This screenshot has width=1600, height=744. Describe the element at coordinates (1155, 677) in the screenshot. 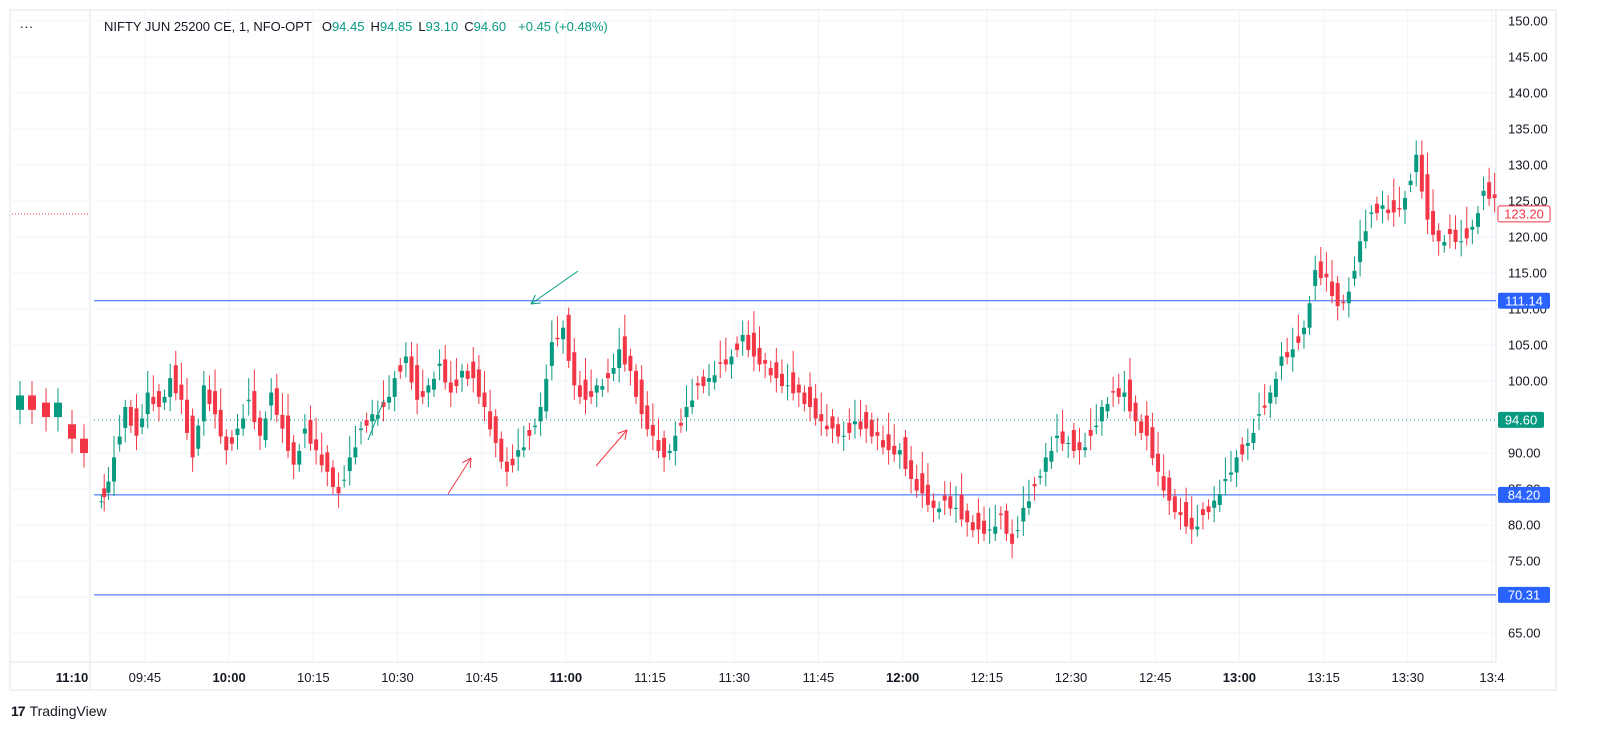

I see `time-tick-label: 12:45` at that location.